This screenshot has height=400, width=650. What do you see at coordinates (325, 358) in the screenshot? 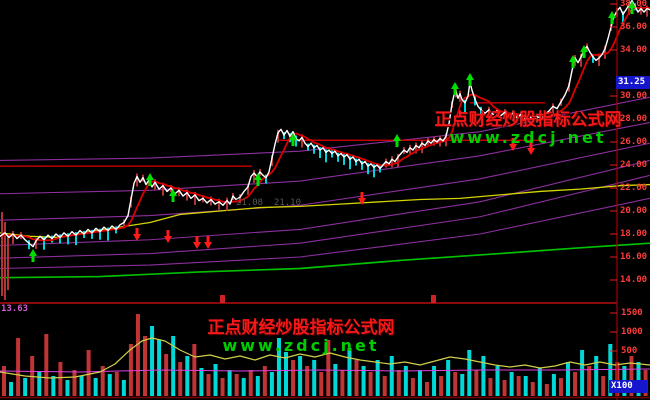
I see `volume-ma-yellow` at bounding box center [325, 358].